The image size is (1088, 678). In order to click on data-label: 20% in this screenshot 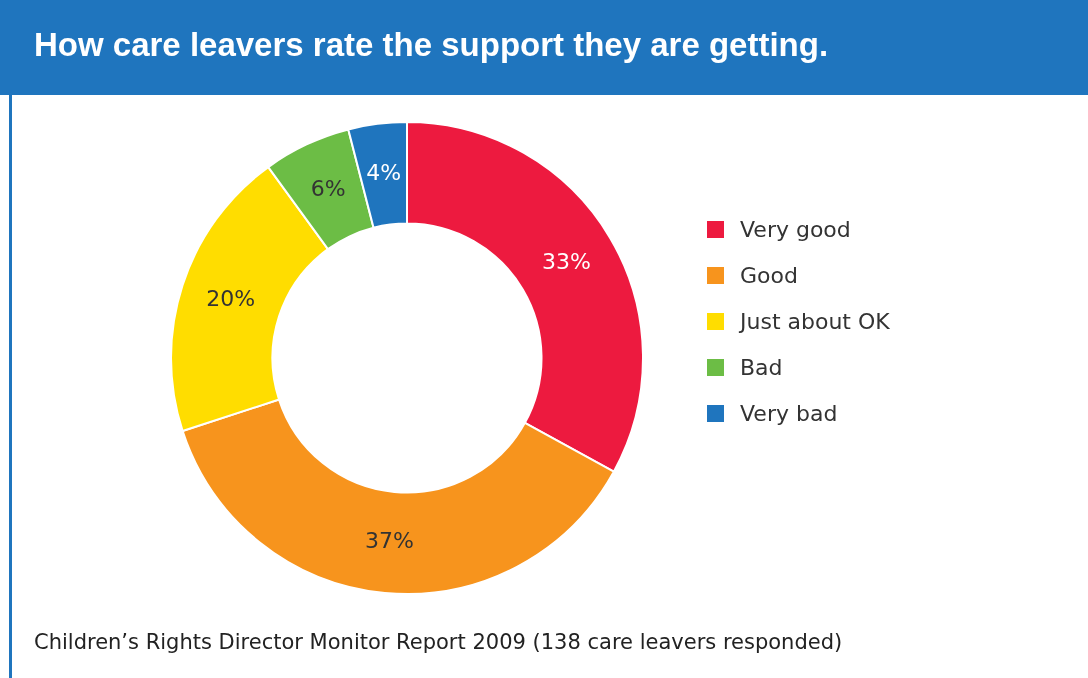, I will do `click(231, 299)`.